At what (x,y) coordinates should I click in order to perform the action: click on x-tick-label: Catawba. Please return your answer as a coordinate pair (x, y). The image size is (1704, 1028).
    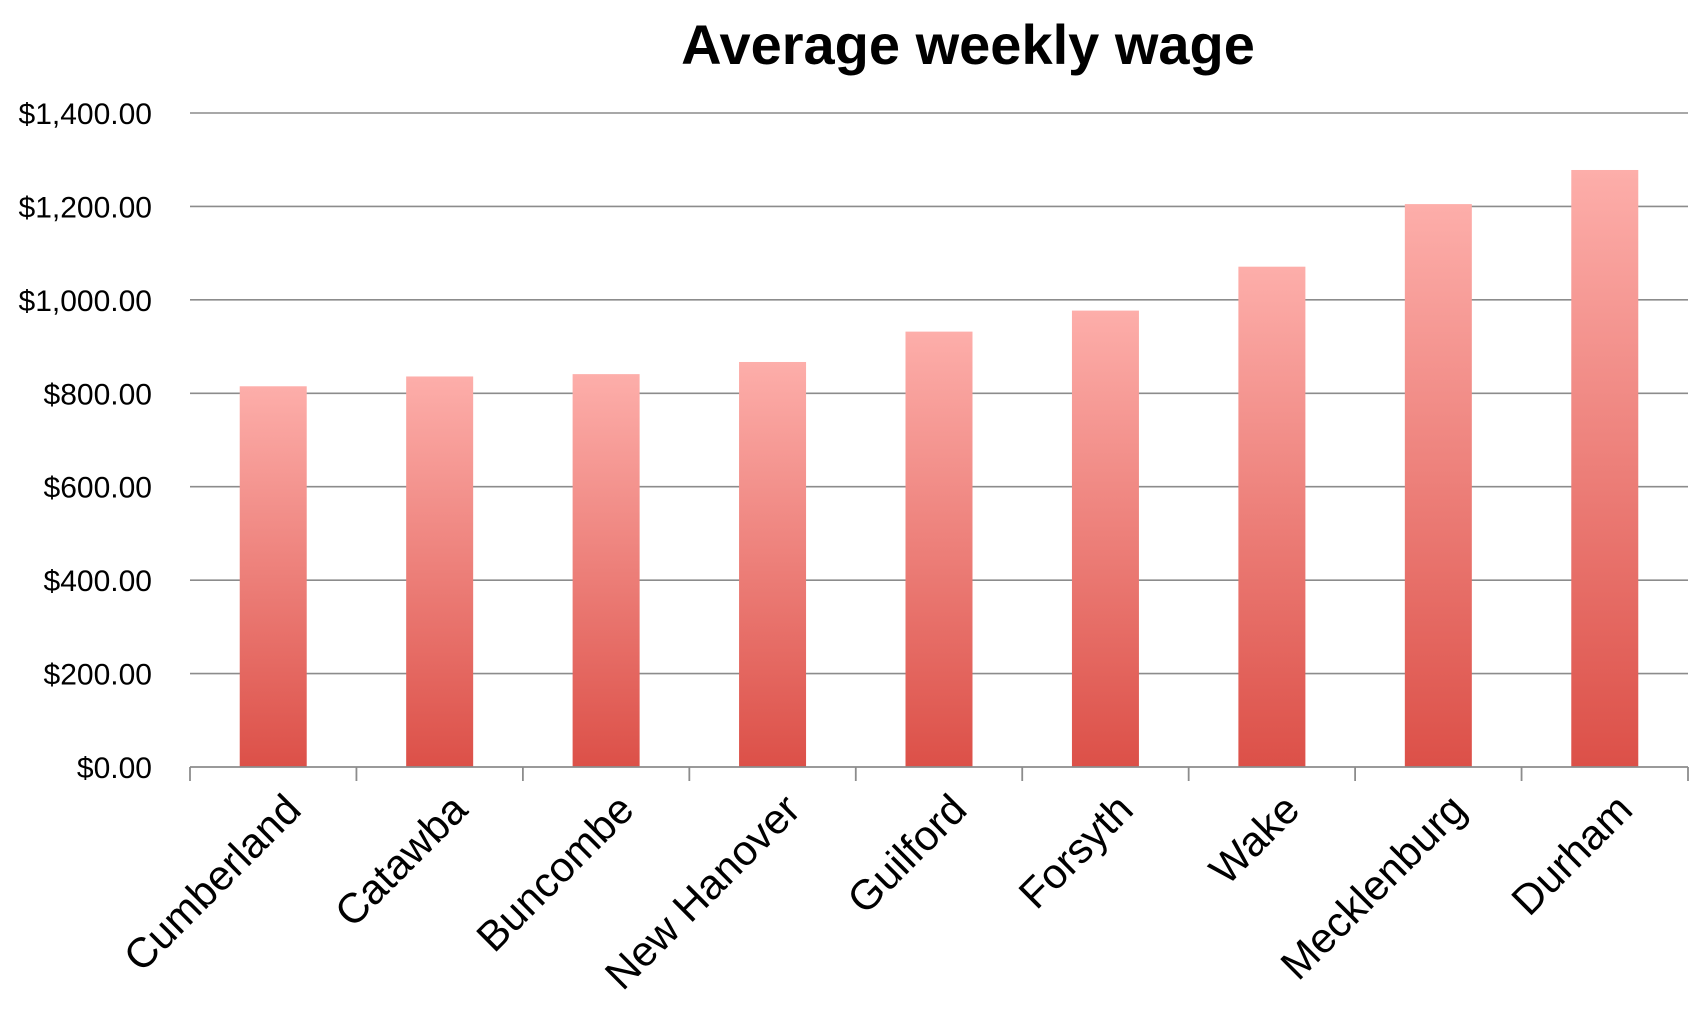
    Looking at the image, I should click on (401, 860).